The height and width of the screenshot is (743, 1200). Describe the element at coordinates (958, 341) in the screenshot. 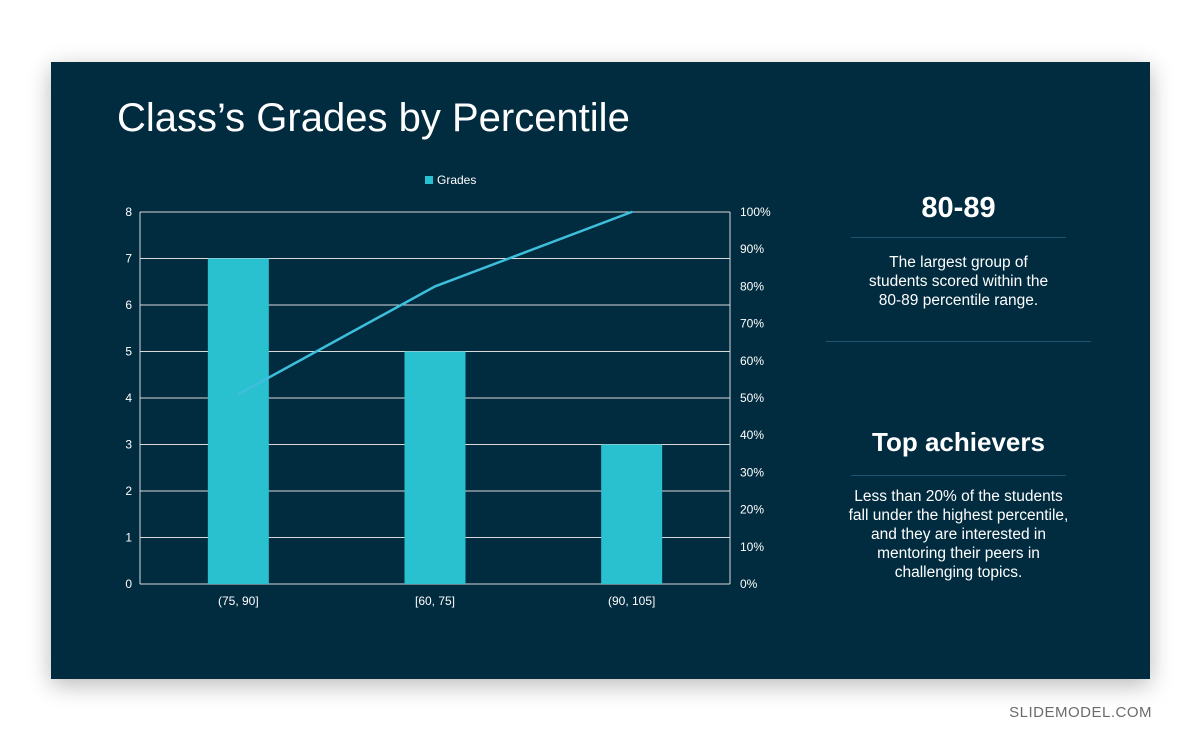

I see `panel-separator` at that location.